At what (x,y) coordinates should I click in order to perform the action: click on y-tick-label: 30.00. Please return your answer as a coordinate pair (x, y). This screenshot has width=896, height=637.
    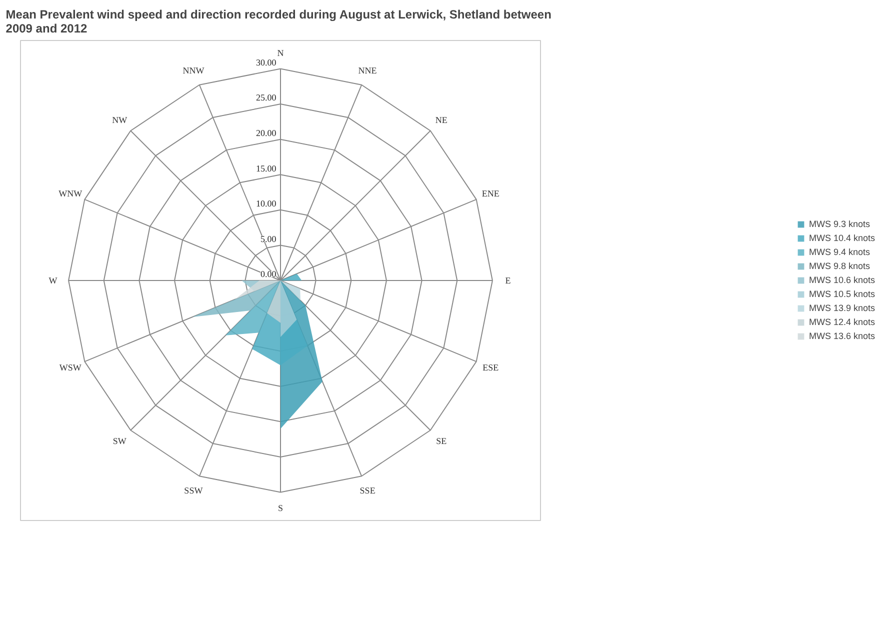
    Looking at the image, I should click on (266, 62).